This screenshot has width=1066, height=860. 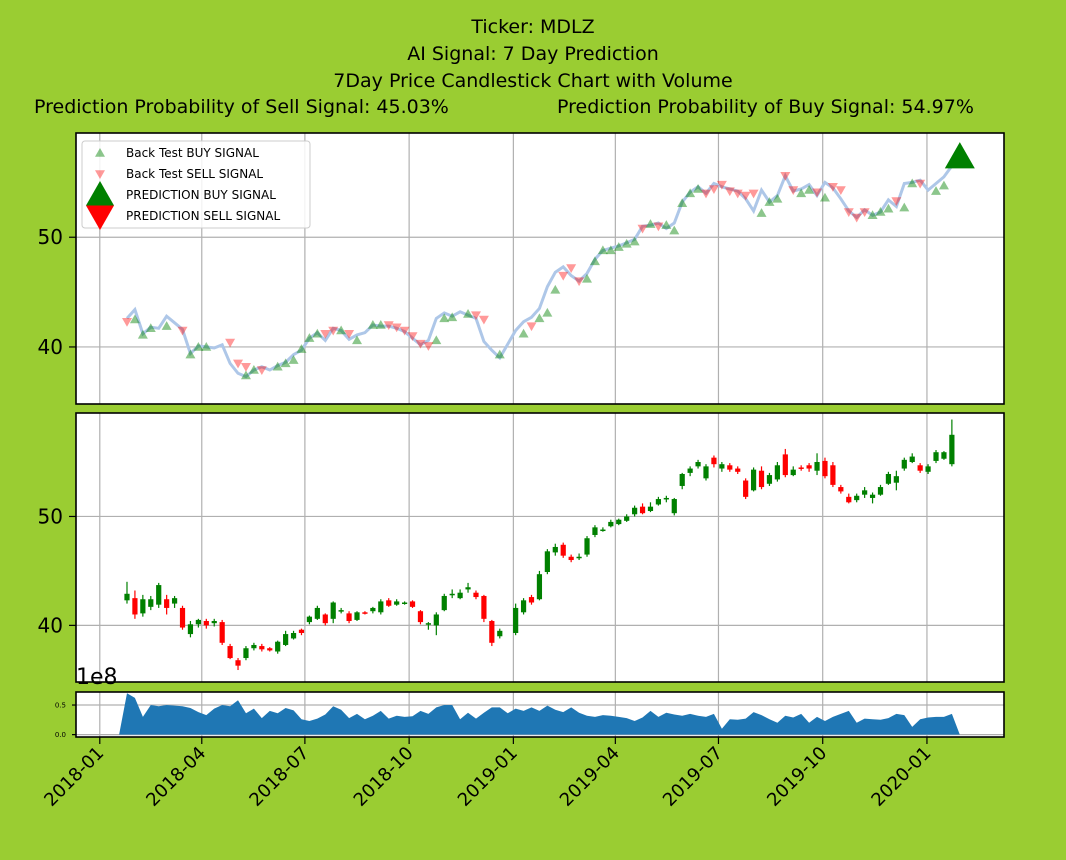 What do you see at coordinates (533, 54) in the screenshot?
I see `title-ai-signal: AI Signal: 7 Day Prediction` at bounding box center [533, 54].